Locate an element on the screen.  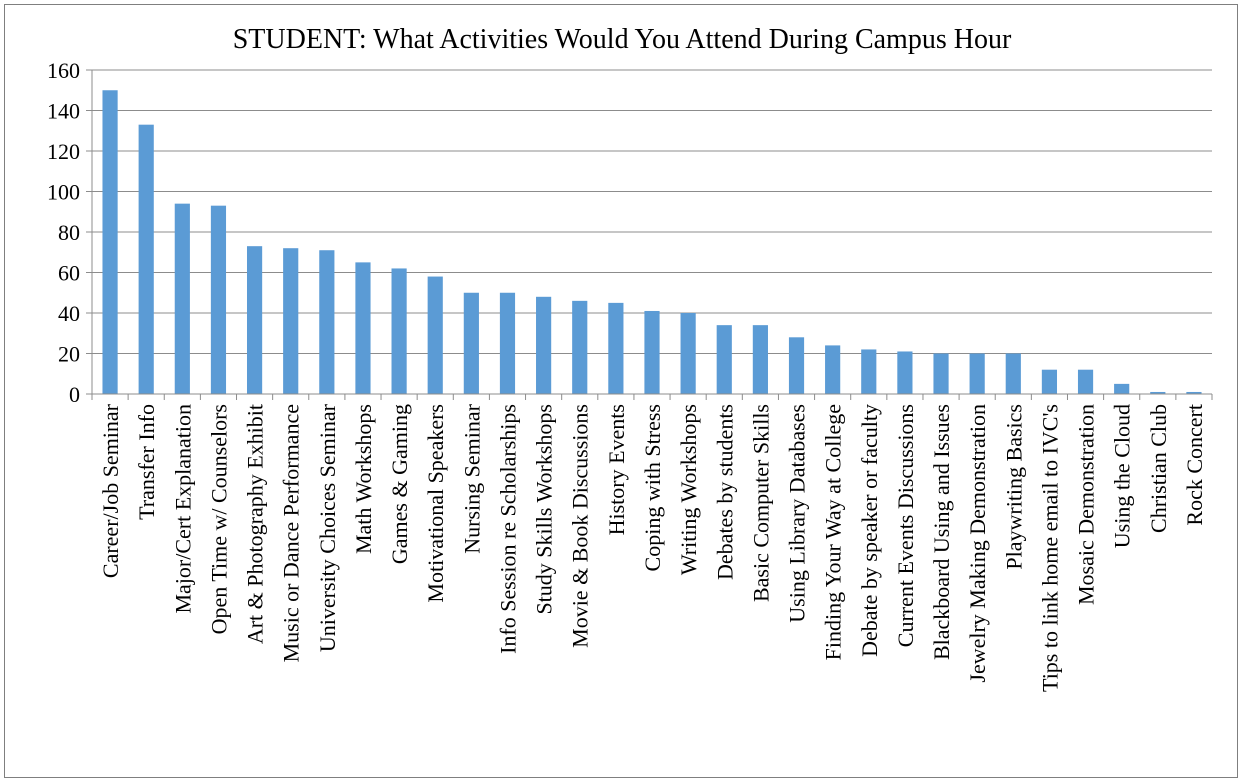
x-tick-label: Current Events Discussions is located at coordinates (905, 525).